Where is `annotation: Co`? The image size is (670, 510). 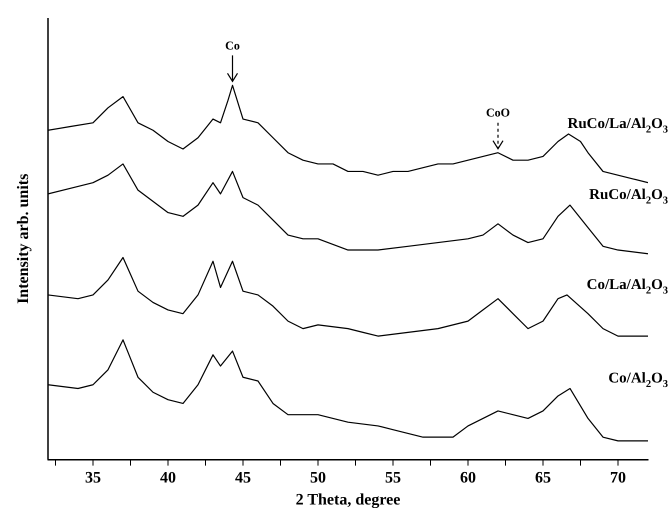
annotation: Co is located at coordinates (232, 45).